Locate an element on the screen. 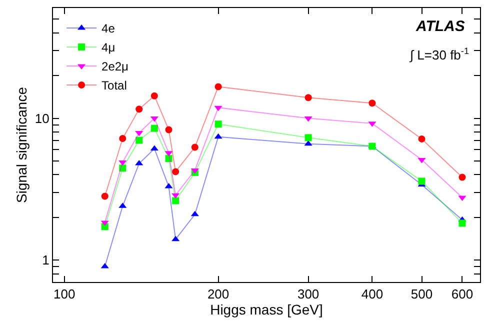  annotation: ATLAS is located at coordinates (440, 26).